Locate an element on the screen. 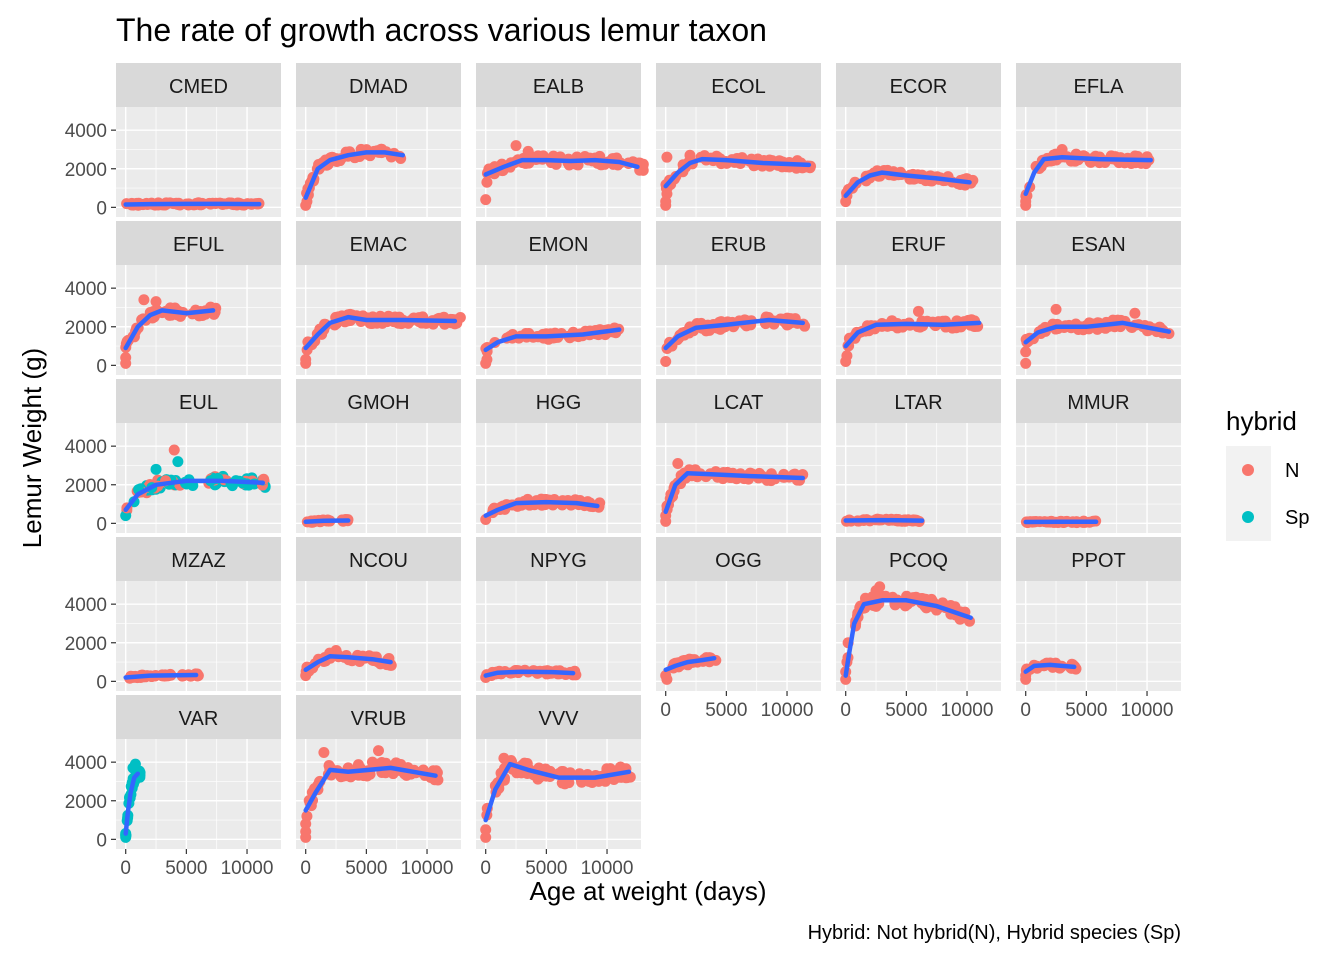  facet-strip-label: ESAN is located at coordinates (1098, 245).